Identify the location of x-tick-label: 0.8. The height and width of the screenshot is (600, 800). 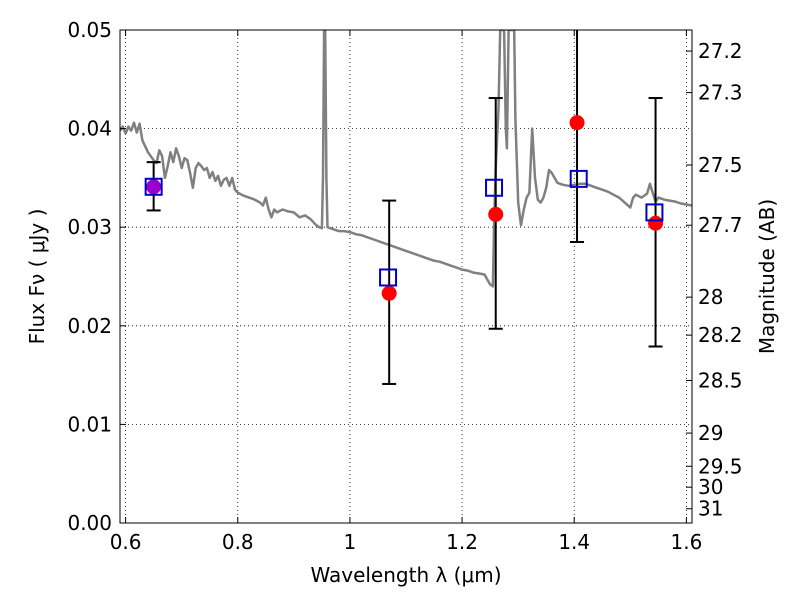
(238, 542).